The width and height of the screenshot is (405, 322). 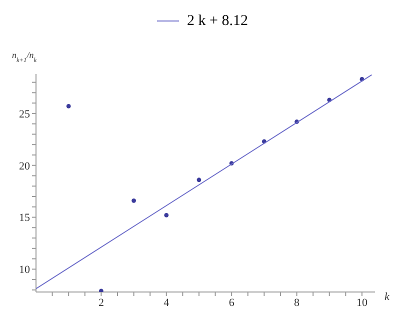 What do you see at coordinates (387, 297) in the screenshot?
I see `x-axis-title: k` at bounding box center [387, 297].